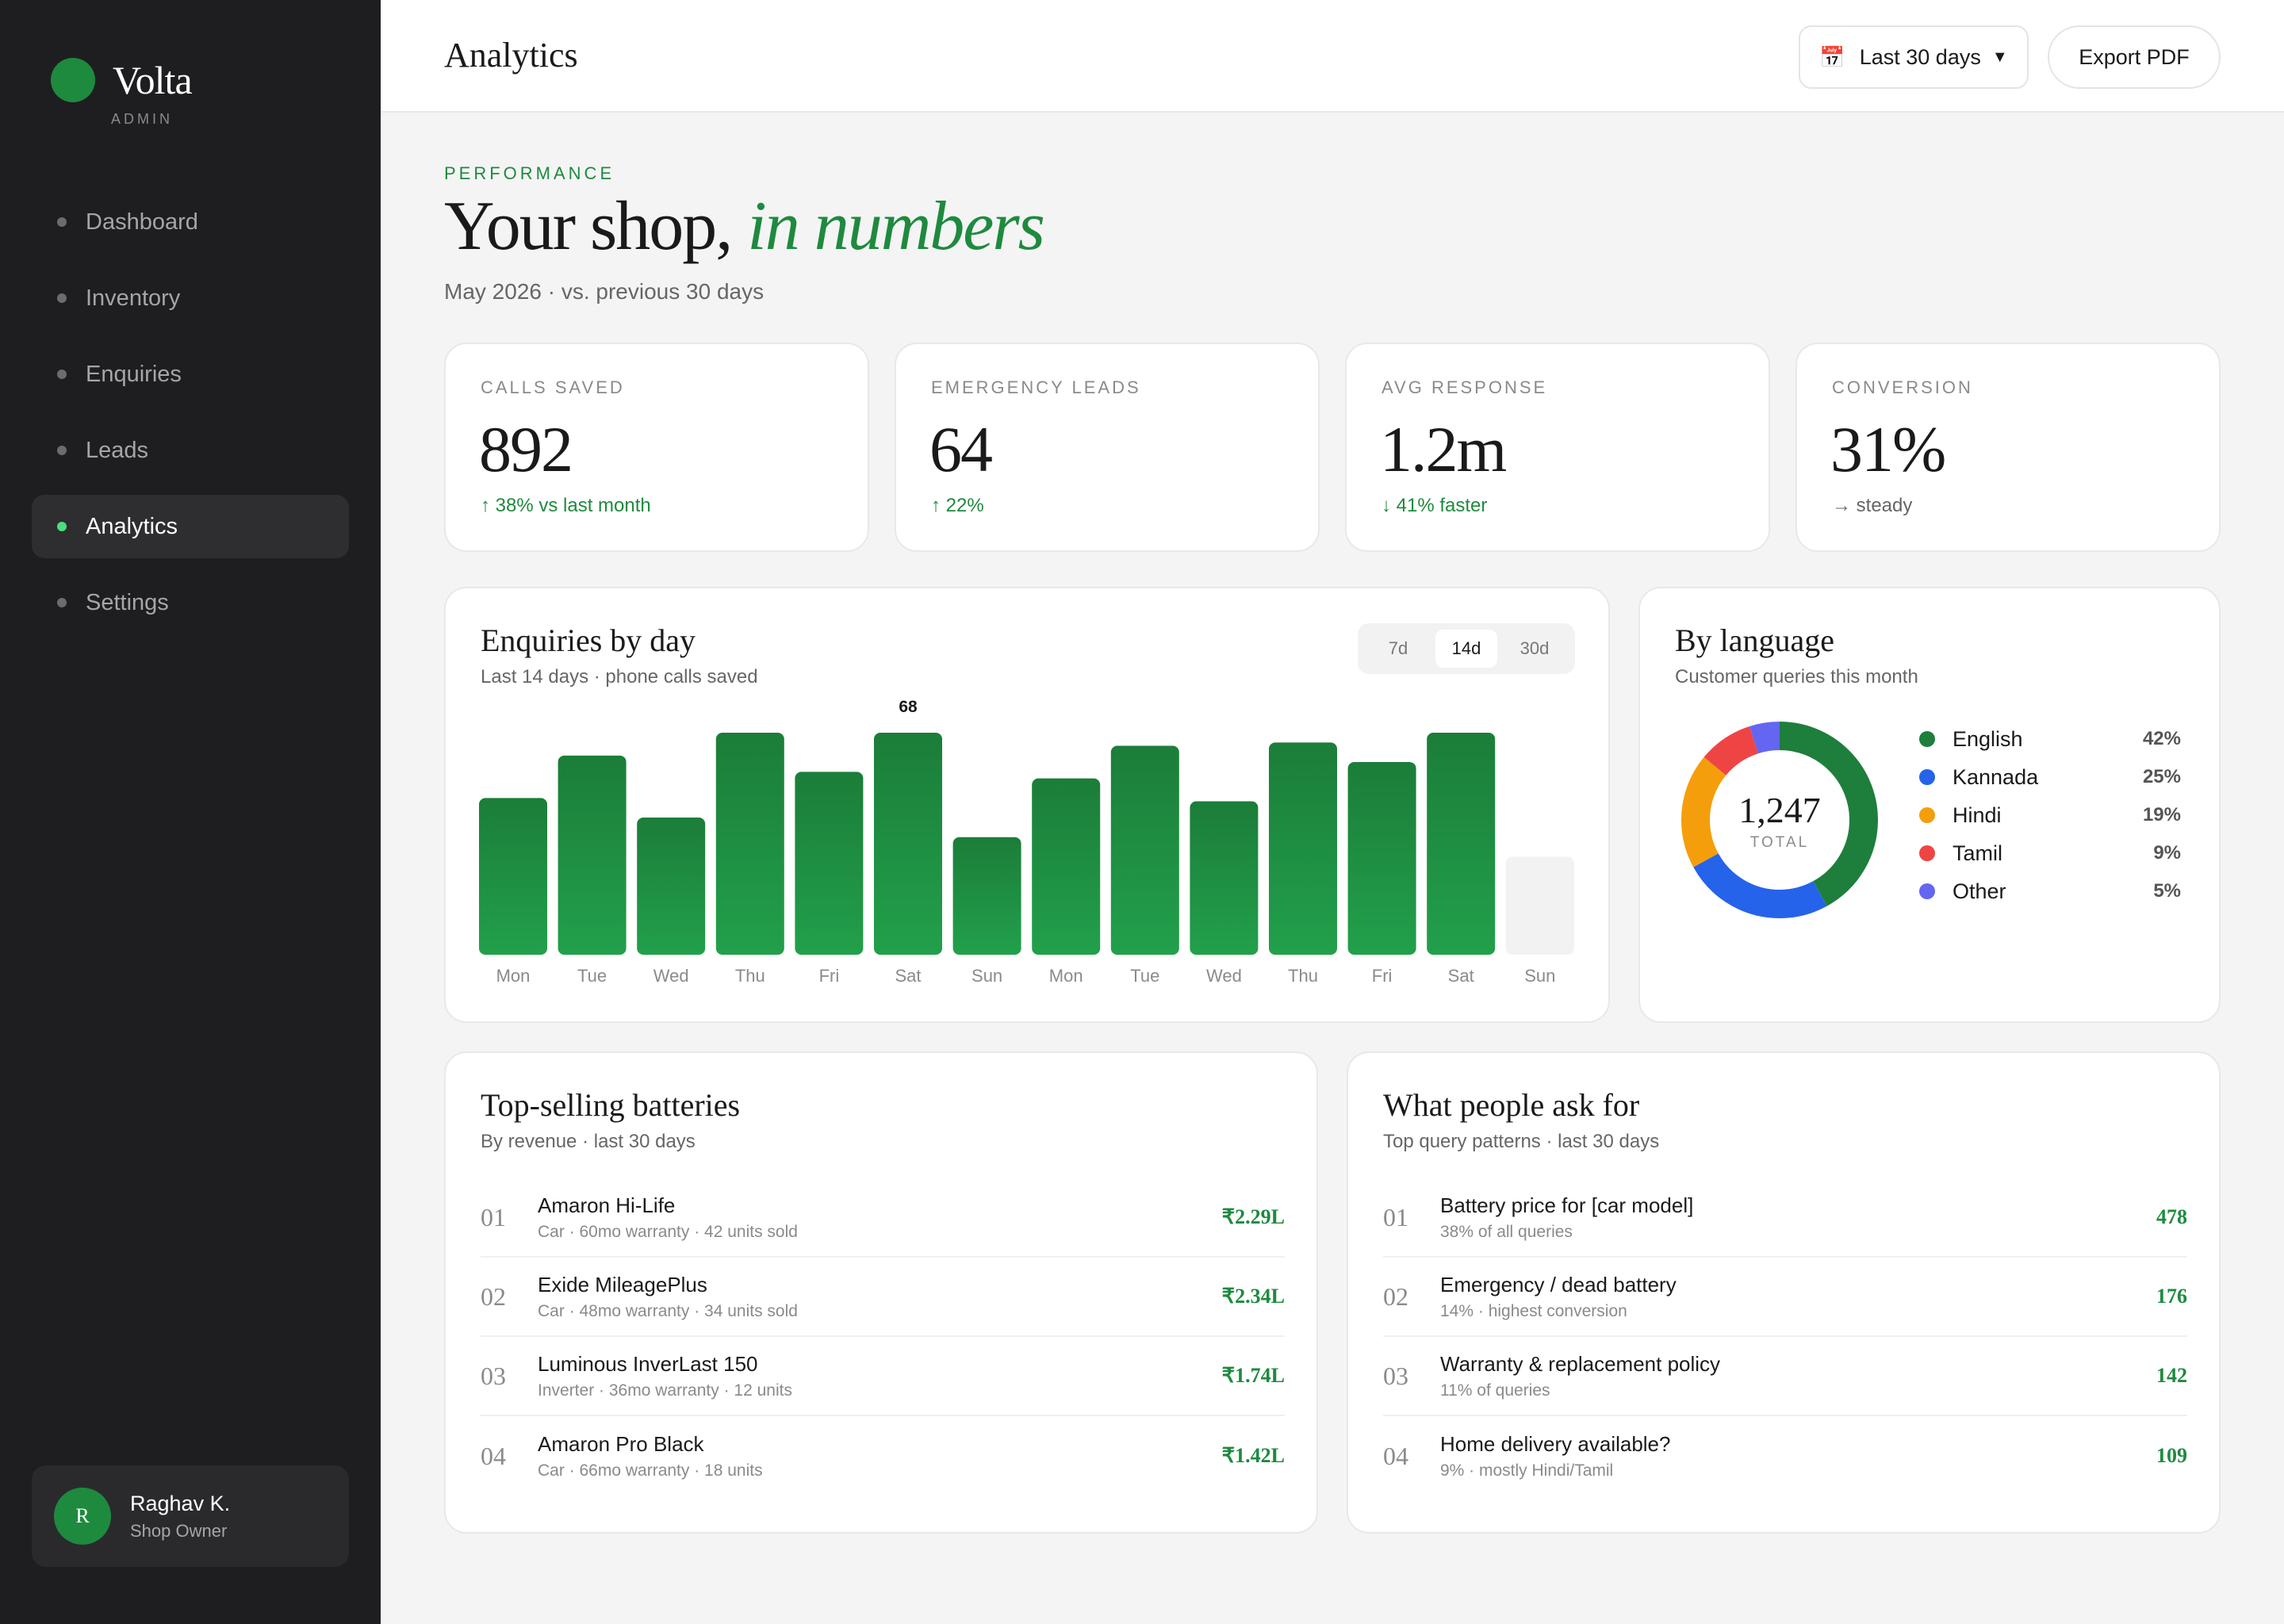 The height and width of the screenshot is (1624, 2284). I want to click on legend-name: Other, so click(1979, 891).